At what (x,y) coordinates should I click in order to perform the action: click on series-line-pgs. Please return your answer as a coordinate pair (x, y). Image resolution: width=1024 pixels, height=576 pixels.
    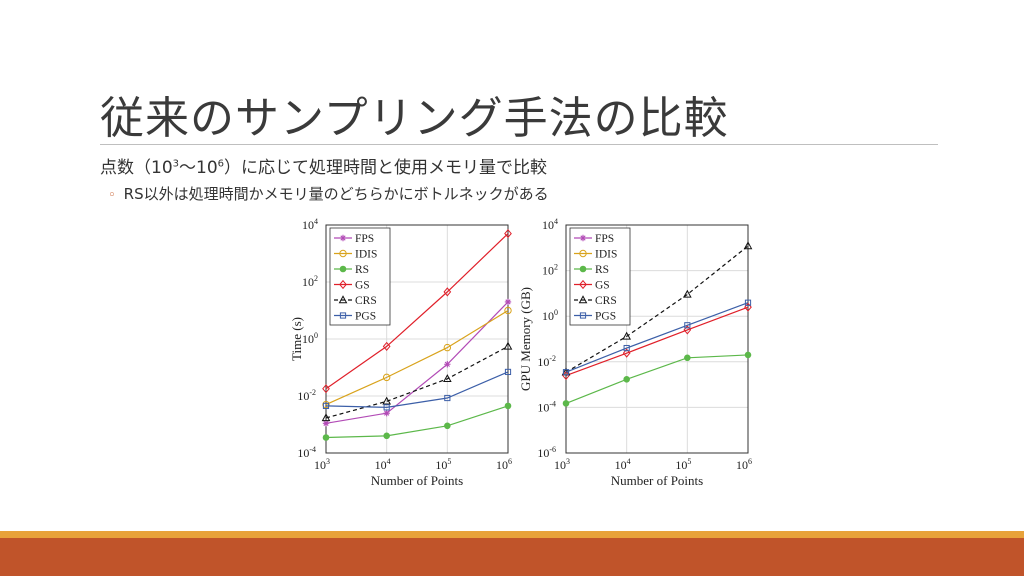
    Looking at the image, I should click on (657, 337).